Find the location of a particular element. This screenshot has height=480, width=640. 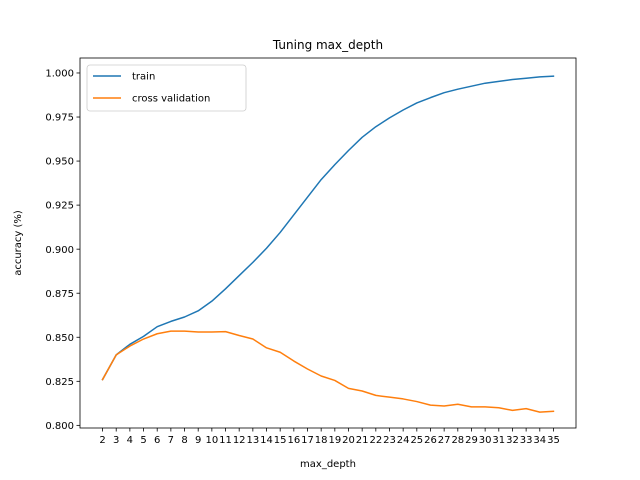

x-tick-label: 18 is located at coordinates (321, 440).